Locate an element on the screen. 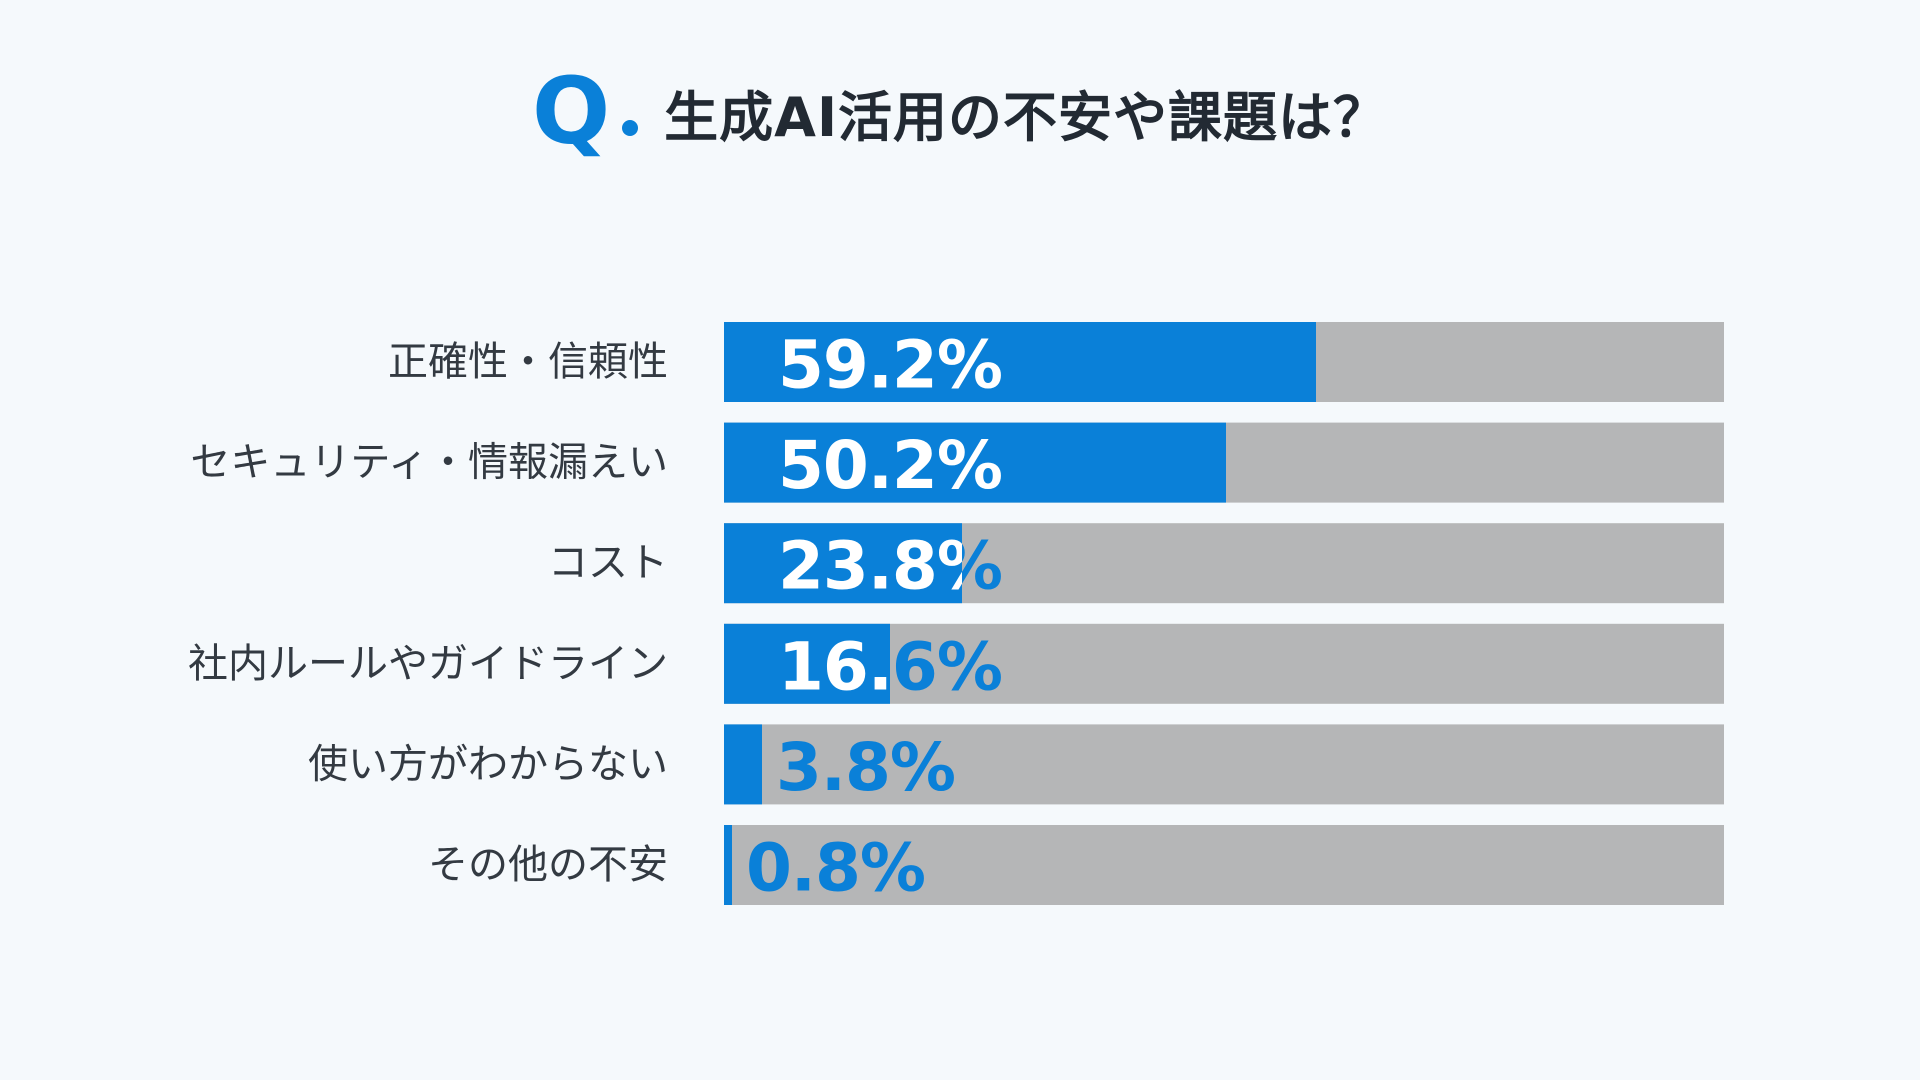 This screenshot has height=1080, width=1920. value-label: 59.2% is located at coordinates (890, 365).